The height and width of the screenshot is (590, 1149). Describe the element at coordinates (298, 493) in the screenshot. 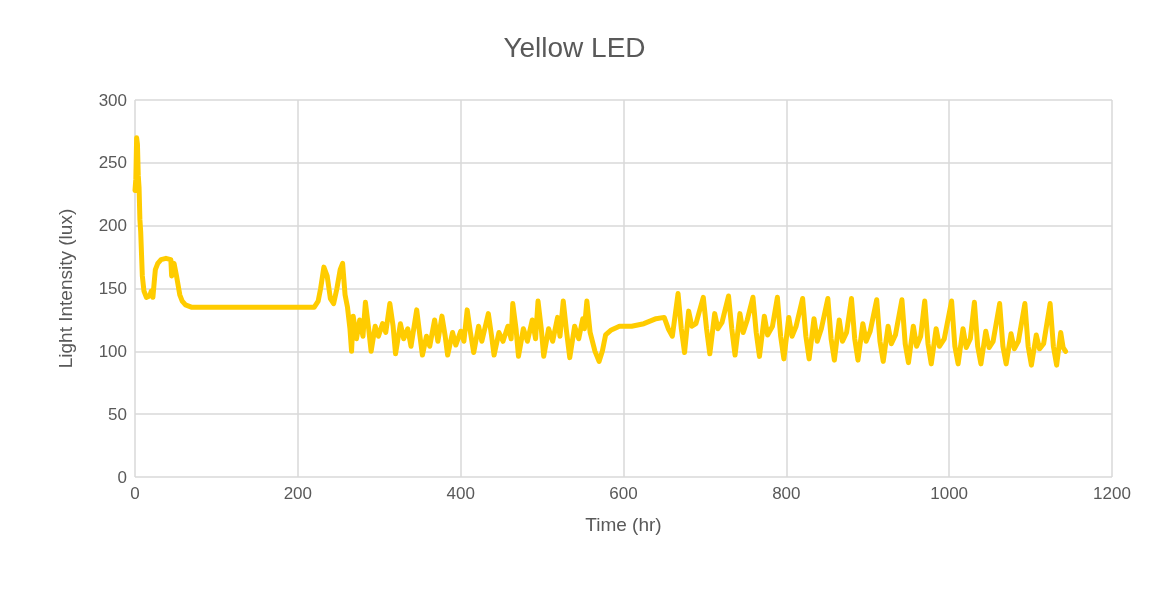

I see `x-tick-label: 200` at that location.